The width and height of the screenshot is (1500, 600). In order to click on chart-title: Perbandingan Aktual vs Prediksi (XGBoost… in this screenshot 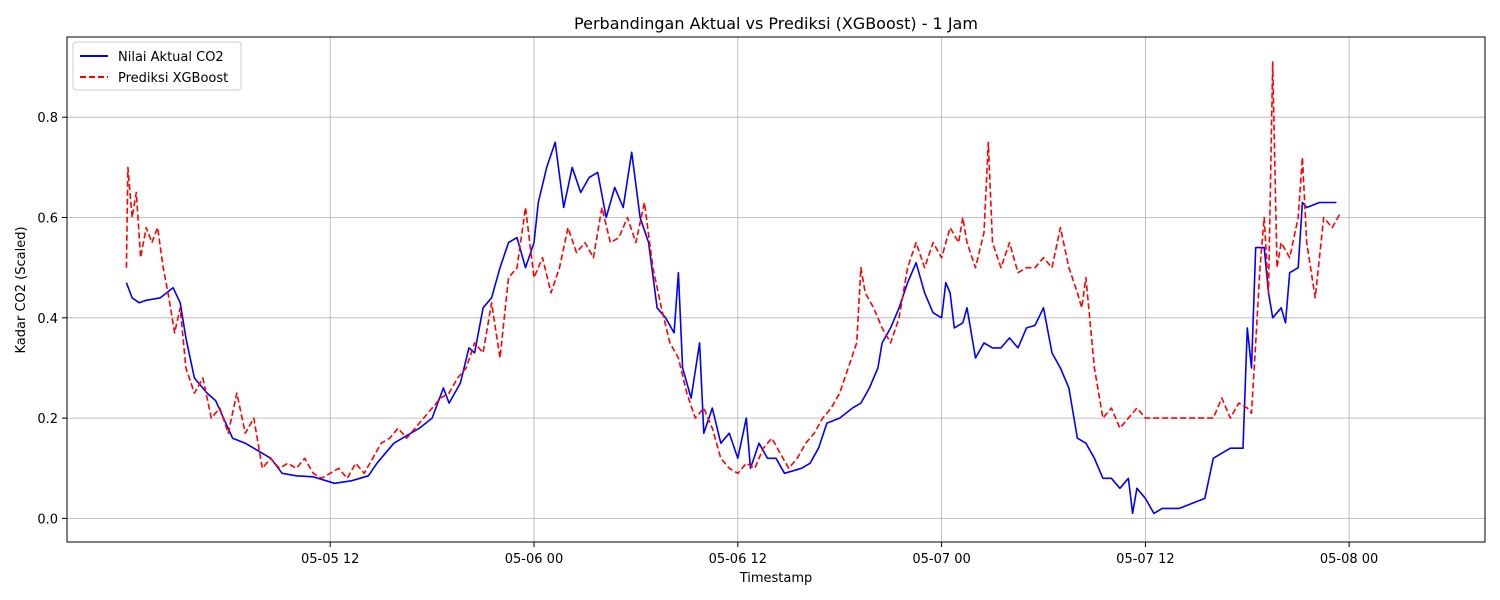, I will do `click(776, 23)`.